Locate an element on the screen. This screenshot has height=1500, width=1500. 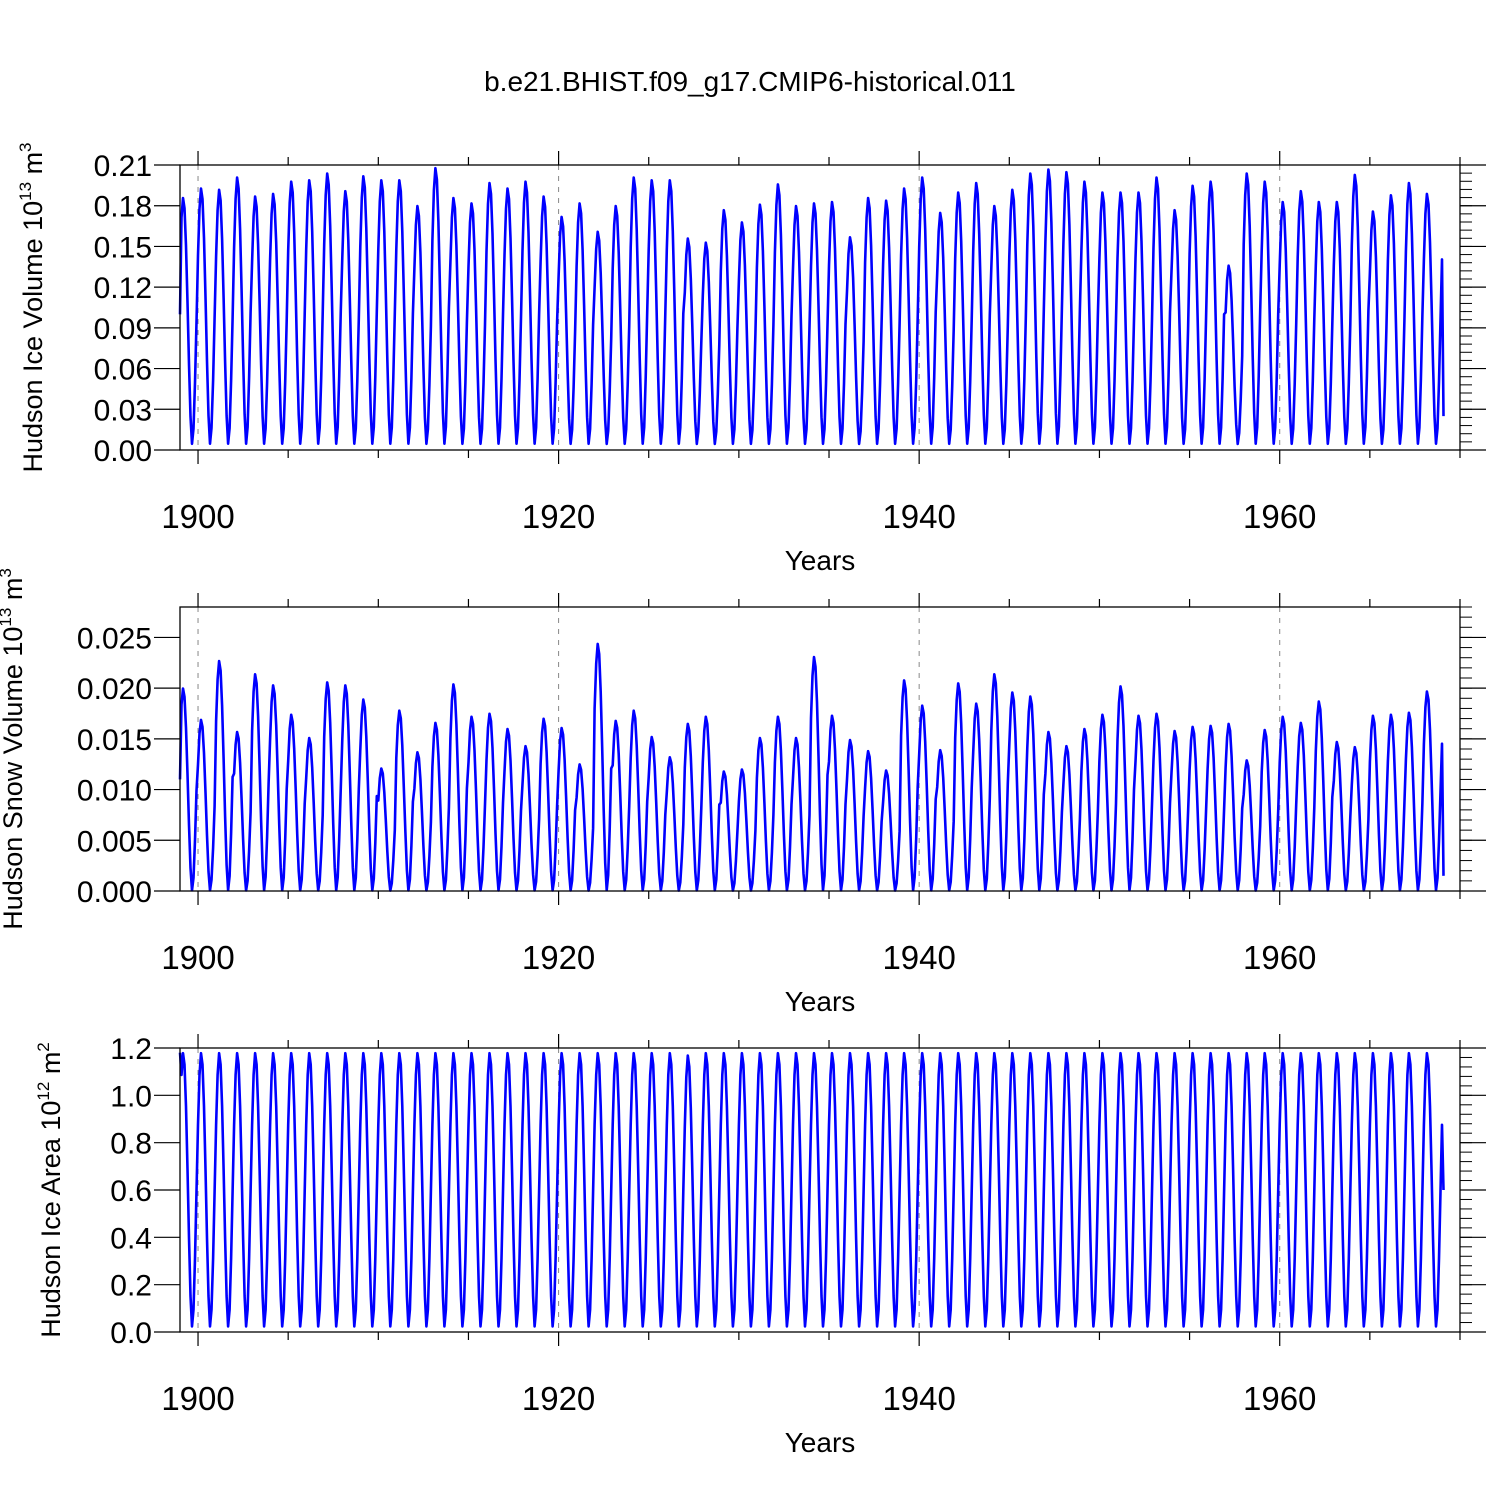
ice-volume-x-tick-label: 1920 is located at coordinates (558, 516).